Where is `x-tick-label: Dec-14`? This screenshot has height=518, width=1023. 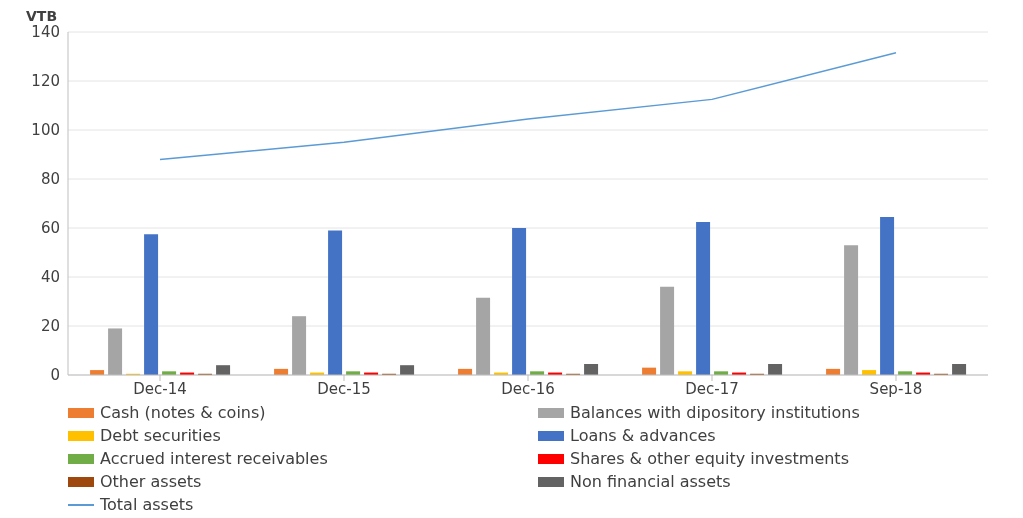 x-tick-label: Dec-14 is located at coordinates (160, 388).